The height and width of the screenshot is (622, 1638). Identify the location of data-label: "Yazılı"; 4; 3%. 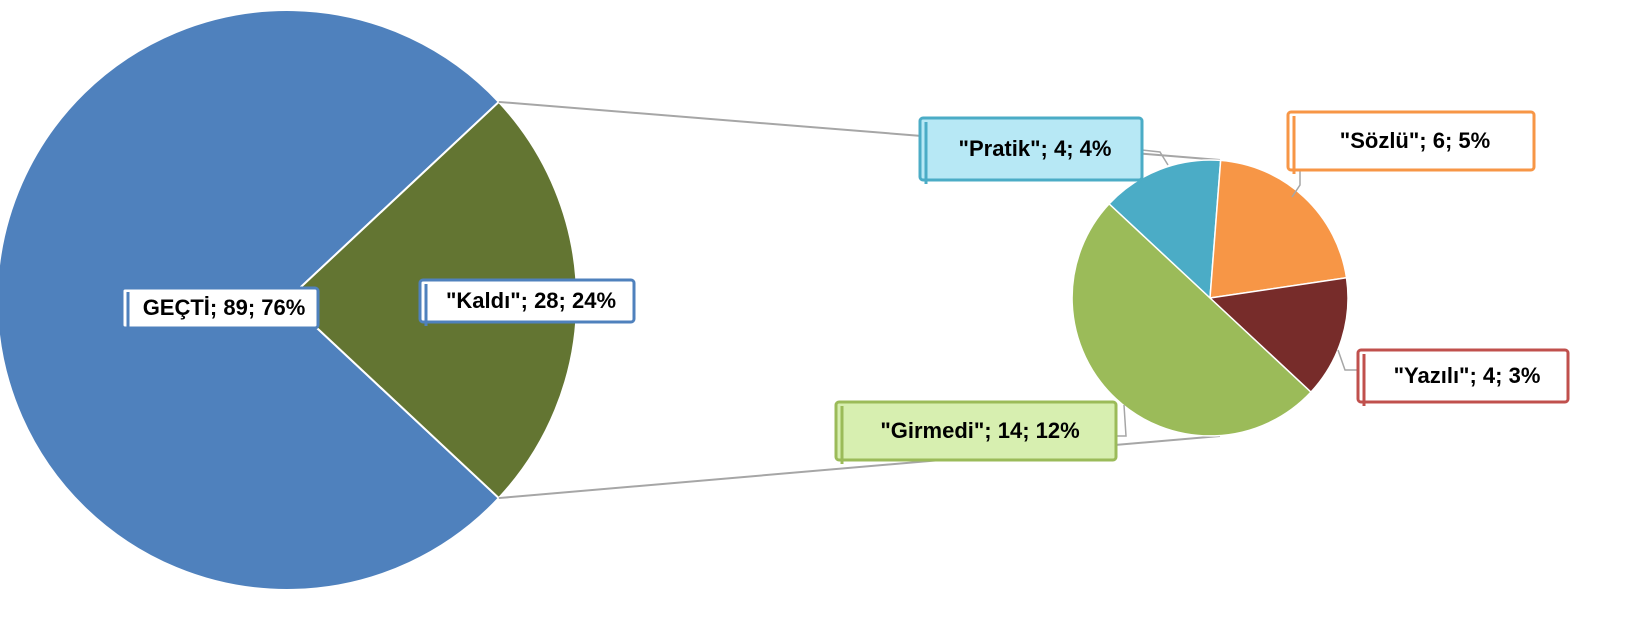
(1467, 375).